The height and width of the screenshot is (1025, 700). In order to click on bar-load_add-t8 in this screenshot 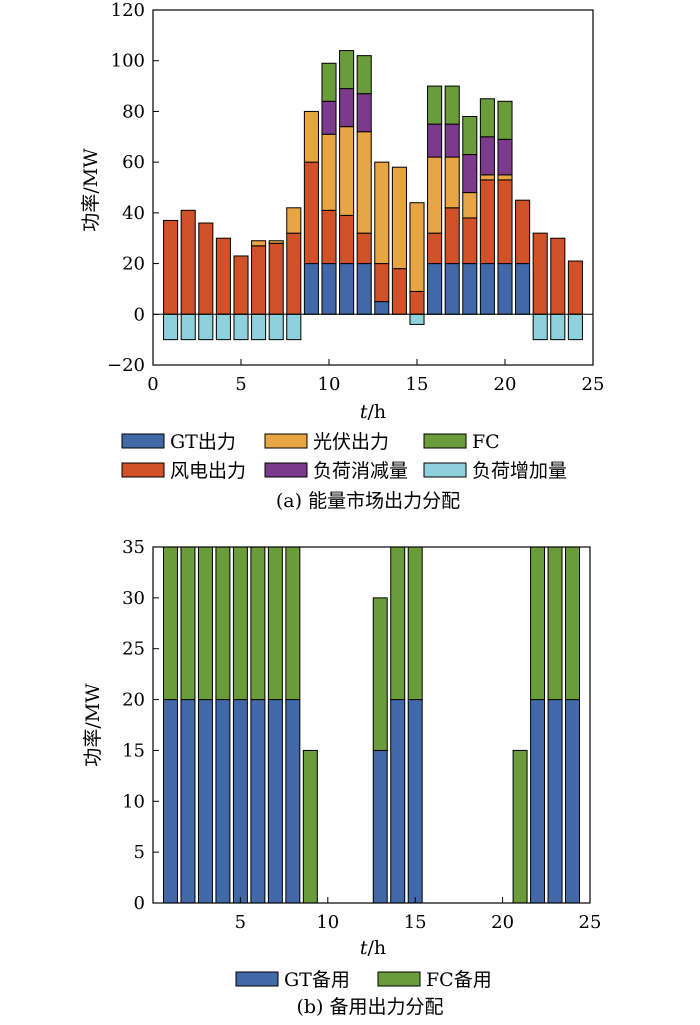, I will do `click(294, 327)`.